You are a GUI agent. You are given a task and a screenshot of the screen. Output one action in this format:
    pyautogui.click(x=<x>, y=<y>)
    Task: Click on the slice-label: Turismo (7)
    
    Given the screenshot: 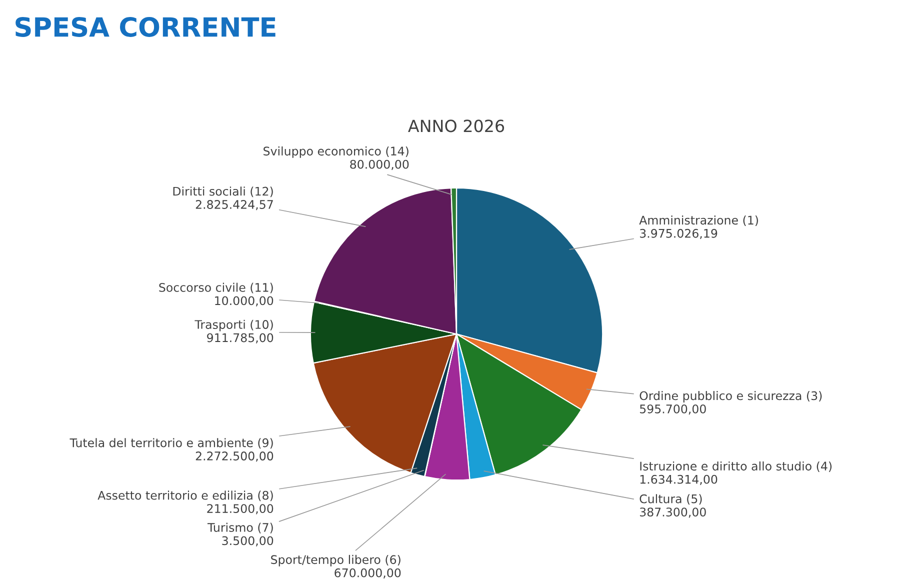 What is the action you would take?
    pyautogui.click(x=240, y=528)
    